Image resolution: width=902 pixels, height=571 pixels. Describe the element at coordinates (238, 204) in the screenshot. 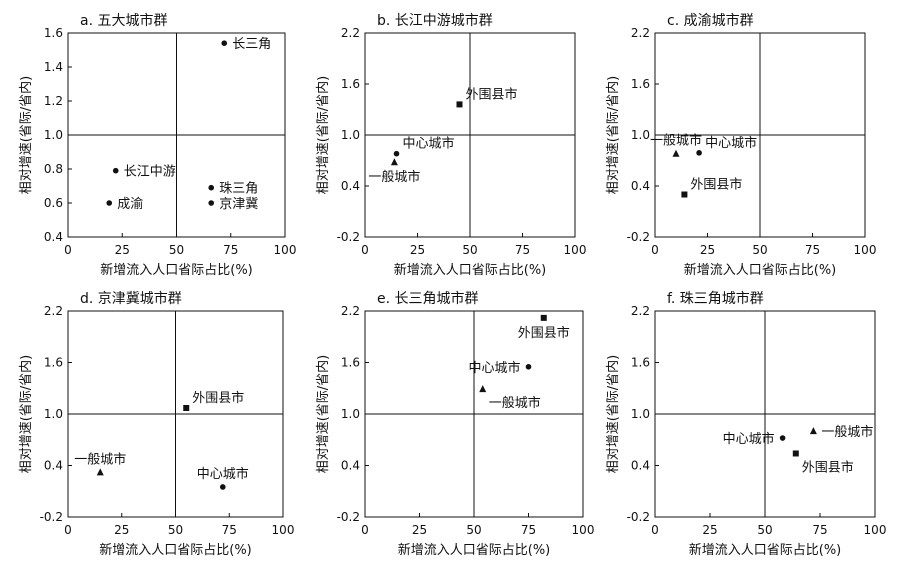

I see `data-point-label: 京津冀` at that location.